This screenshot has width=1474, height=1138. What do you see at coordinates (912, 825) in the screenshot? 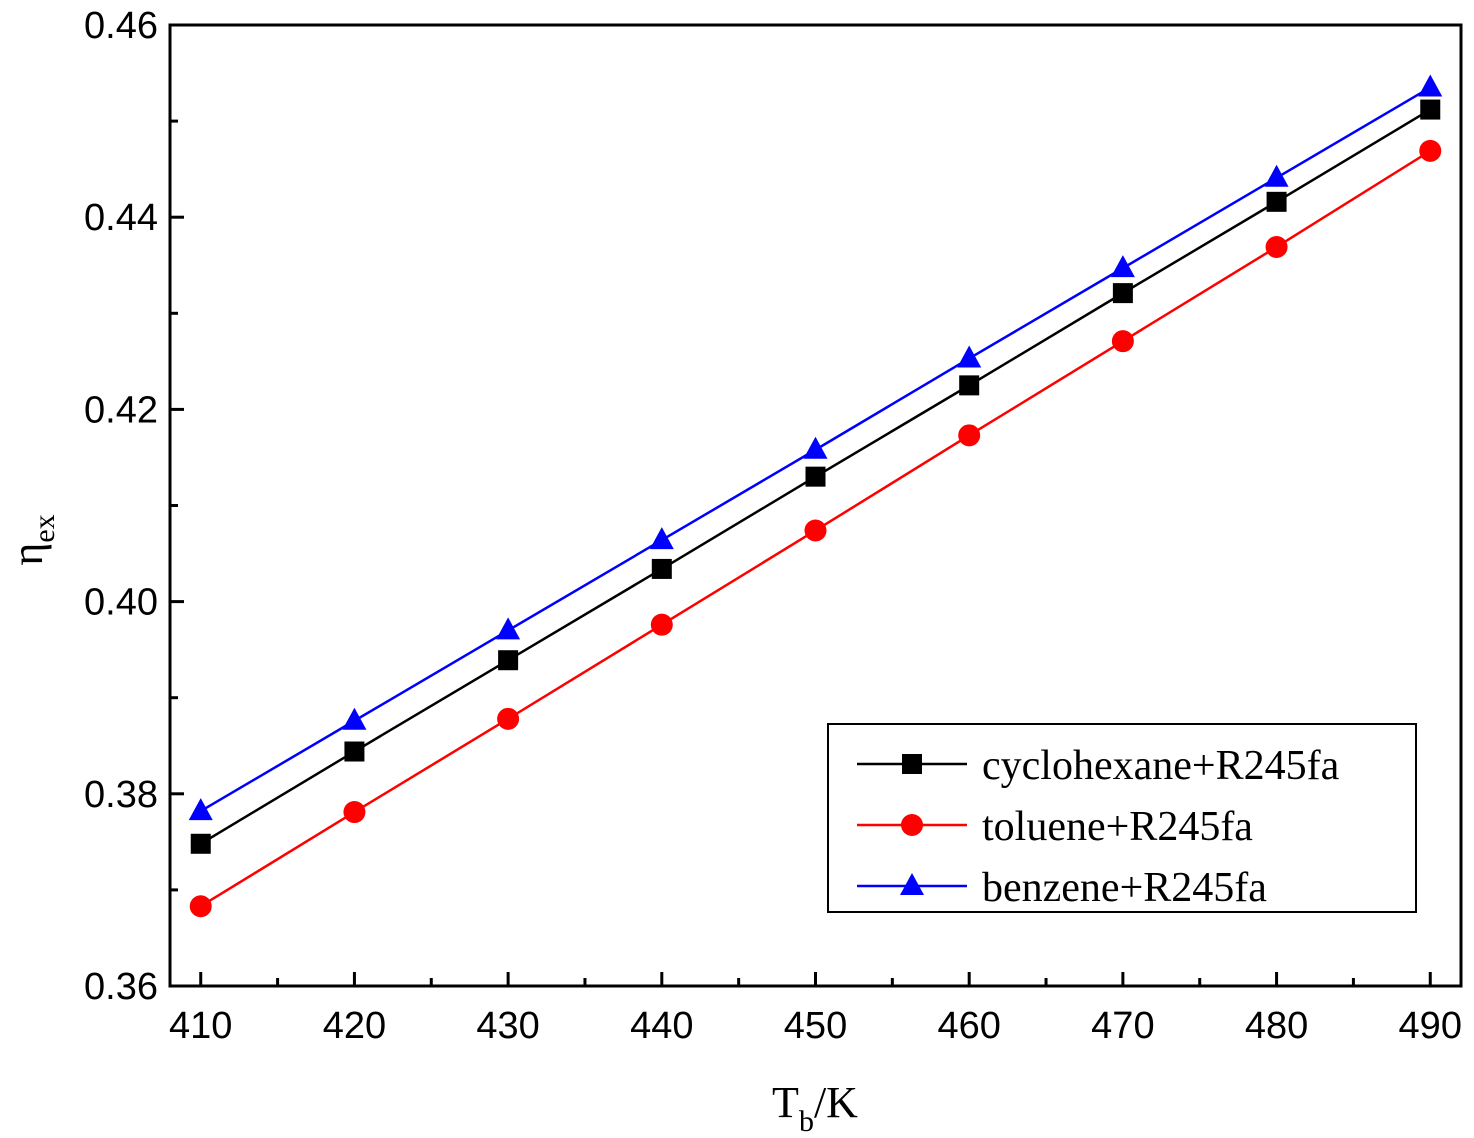
I see `legend-marker-toluene` at bounding box center [912, 825].